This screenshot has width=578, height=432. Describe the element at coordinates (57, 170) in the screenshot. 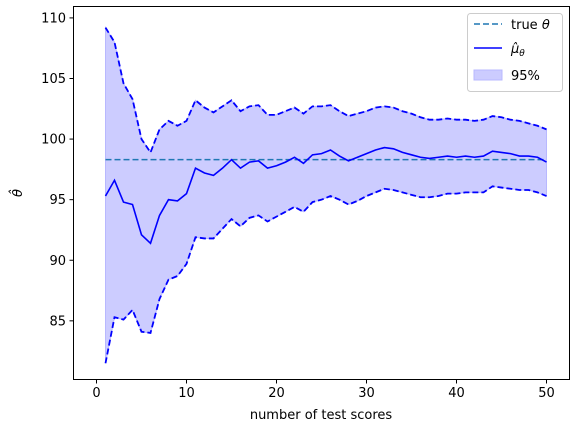

I see `y-axis: 85 90 95 100 105 110` at that location.